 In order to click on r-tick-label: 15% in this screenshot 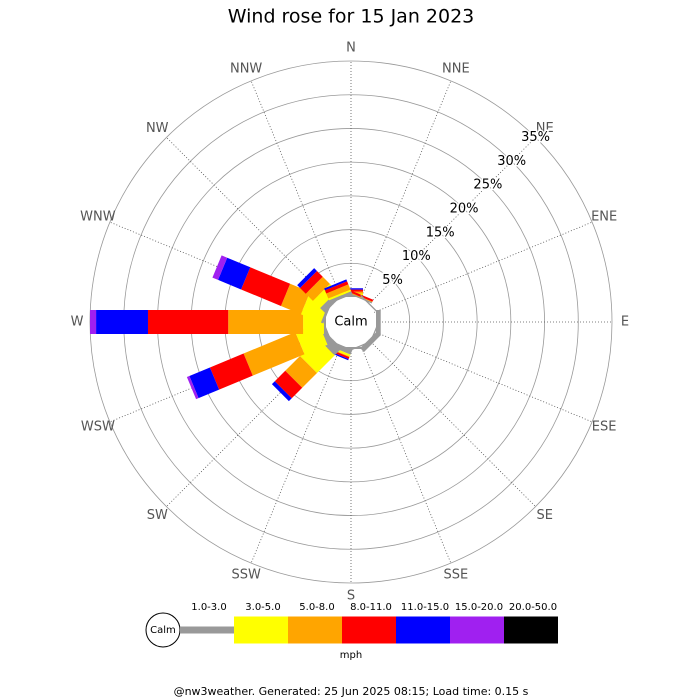, I will do `click(440, 232)`.